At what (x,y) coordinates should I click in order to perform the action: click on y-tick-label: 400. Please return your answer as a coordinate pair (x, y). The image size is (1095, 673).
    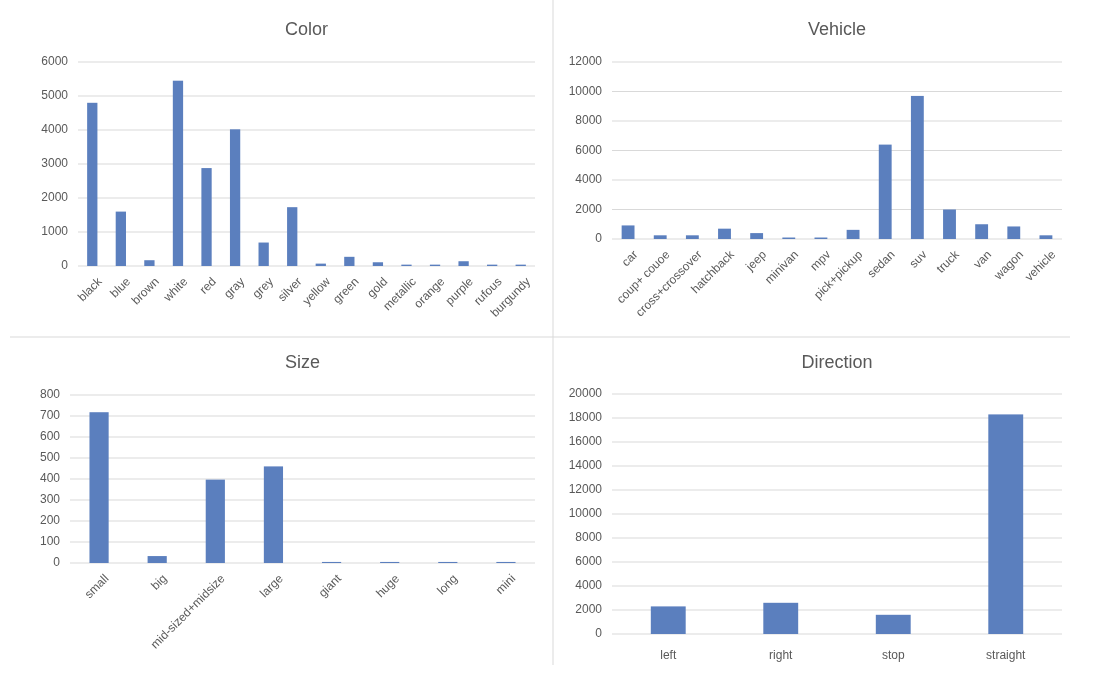
    Looking at the image, I should click on (50, 478).